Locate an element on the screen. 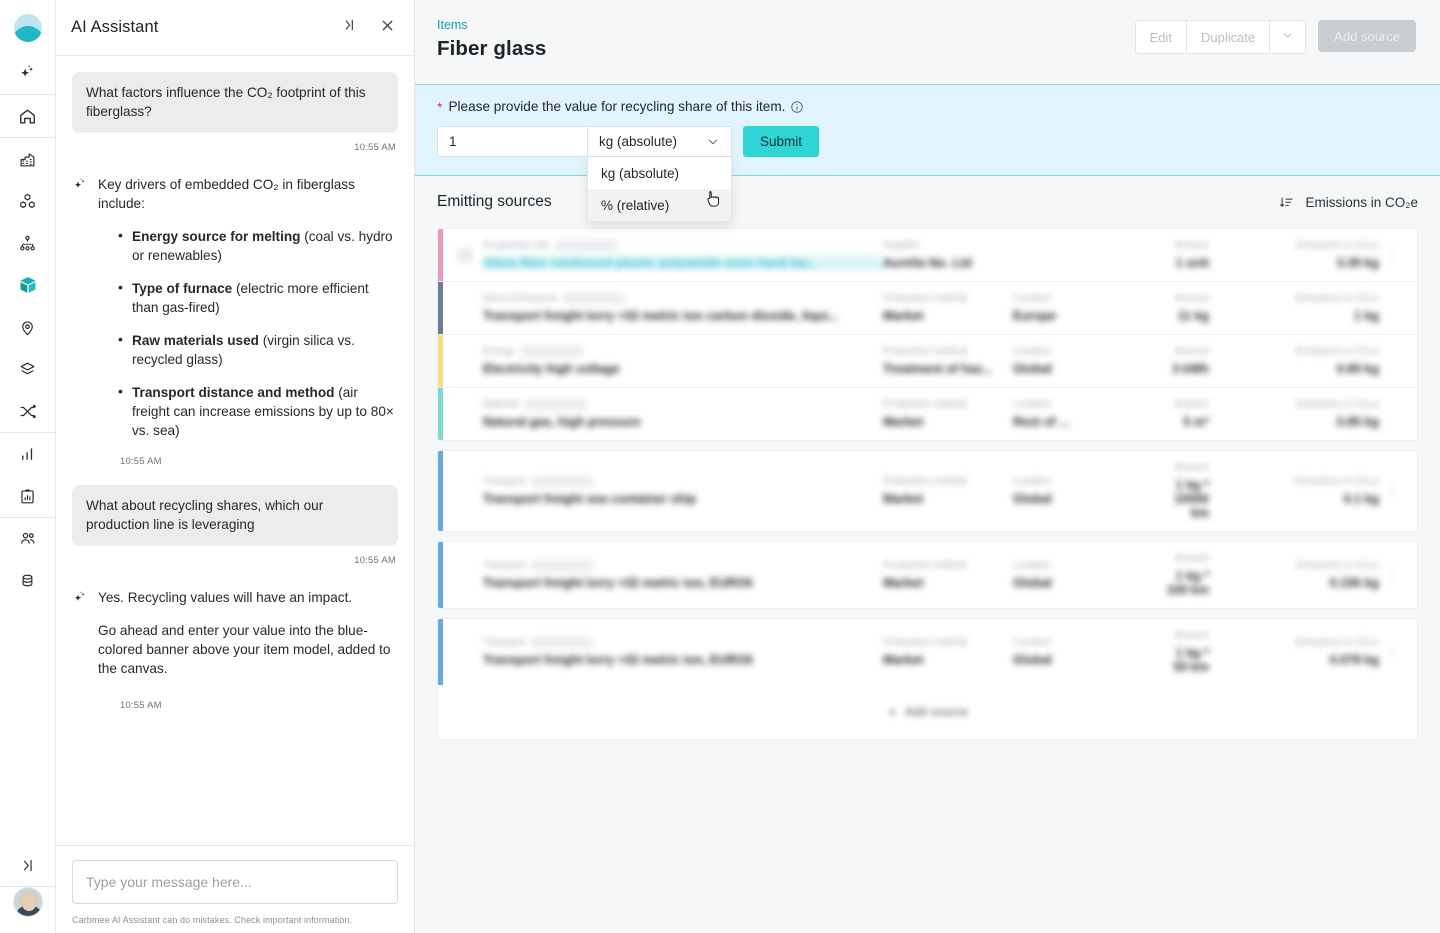 The image size is (1440, 933). bar-chart-icon is located at coordinates (27, 454).